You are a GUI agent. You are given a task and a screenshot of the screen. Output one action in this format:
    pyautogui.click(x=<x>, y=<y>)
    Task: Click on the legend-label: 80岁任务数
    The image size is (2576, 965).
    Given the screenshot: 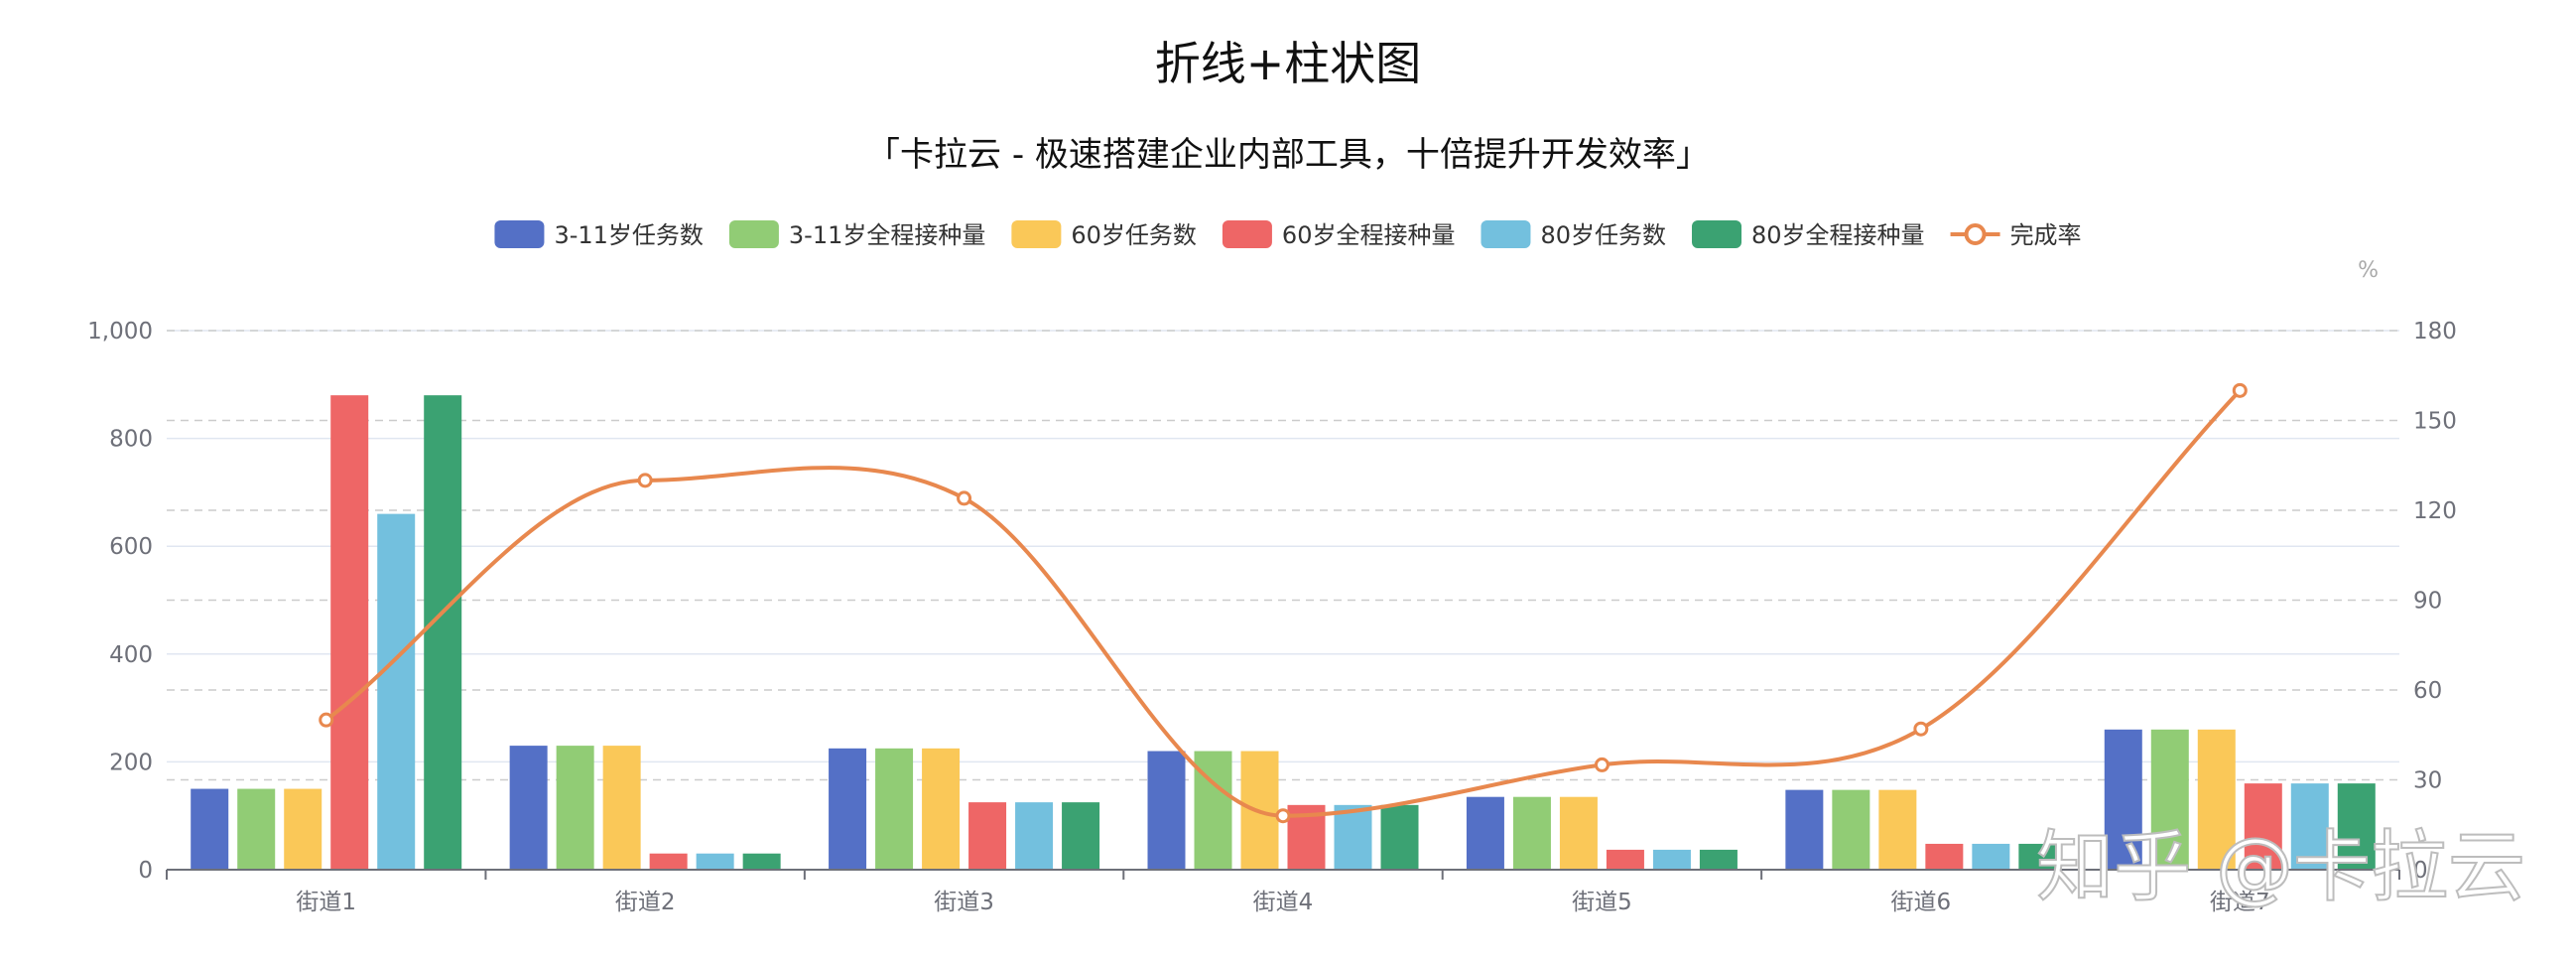 What is the action you would take?
    pyautogui.click(x=1603, y=235)
    